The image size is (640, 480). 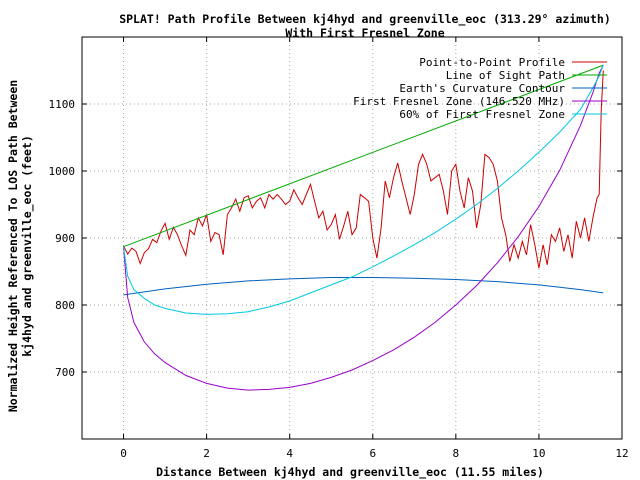 I want to click on y-tick-label: 800, so click(x=65, y=305).